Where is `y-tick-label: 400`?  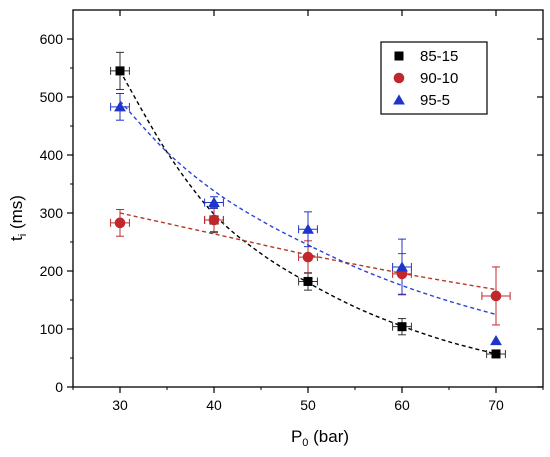 y-tick-label: 400 is located at coordinates (52, 155).